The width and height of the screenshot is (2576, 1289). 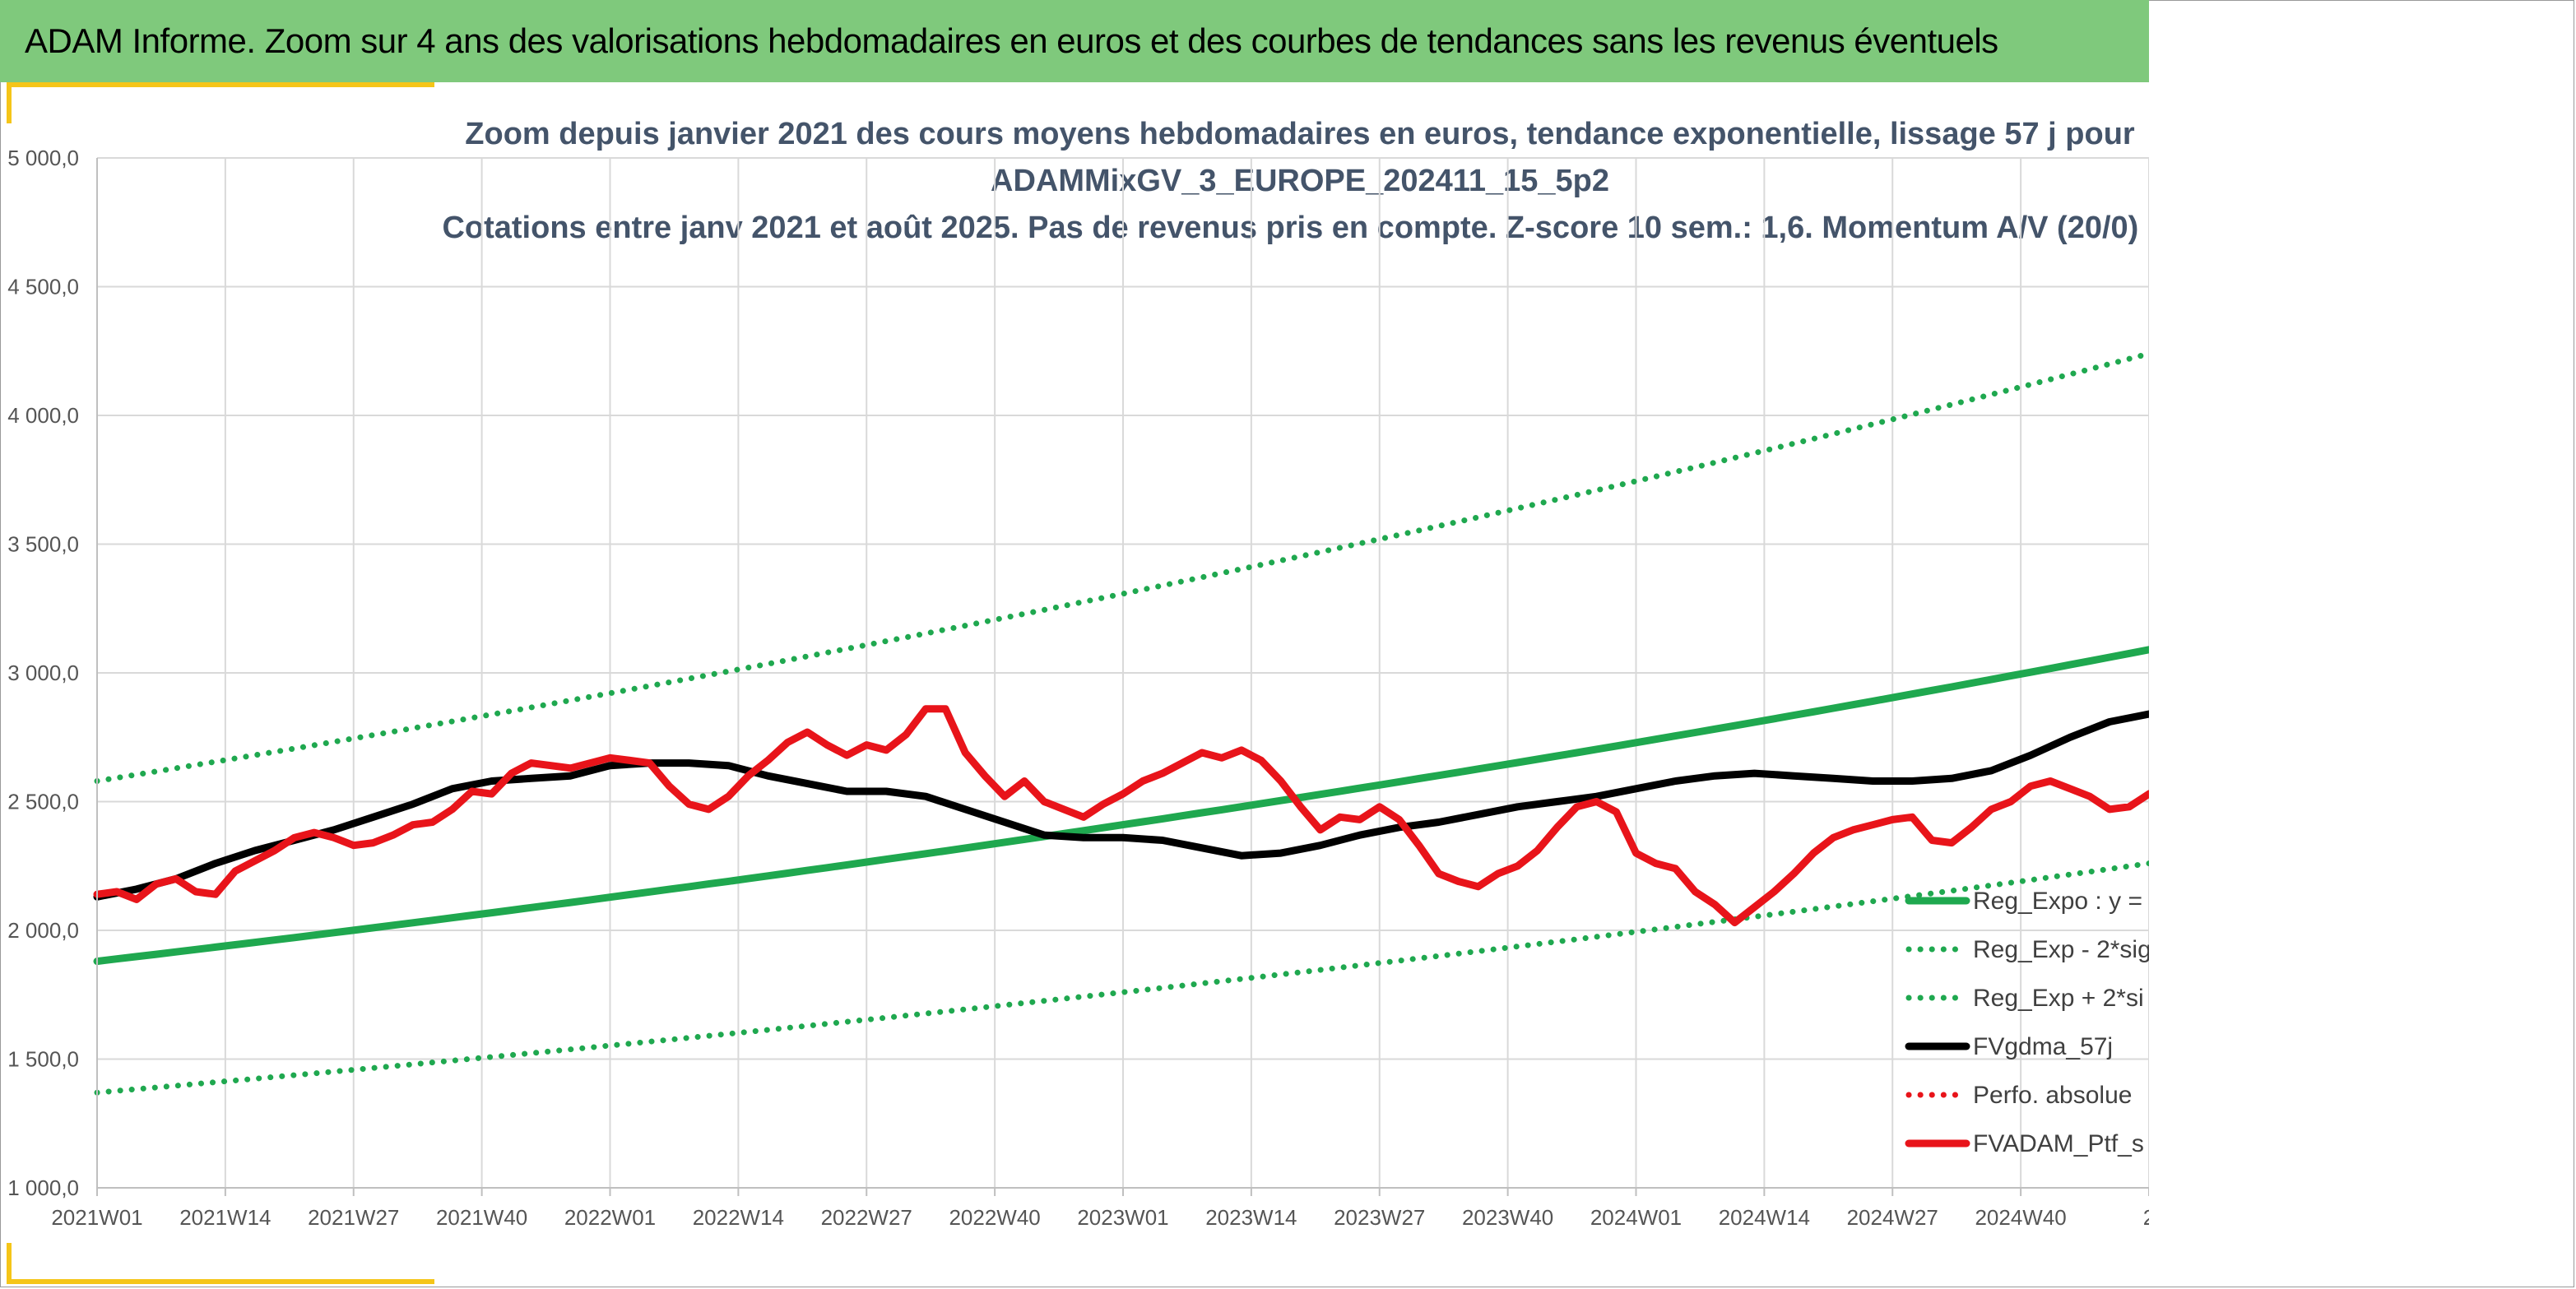 I want to click on x-tick-label: 2021W01, so click(x=96, y=1217).